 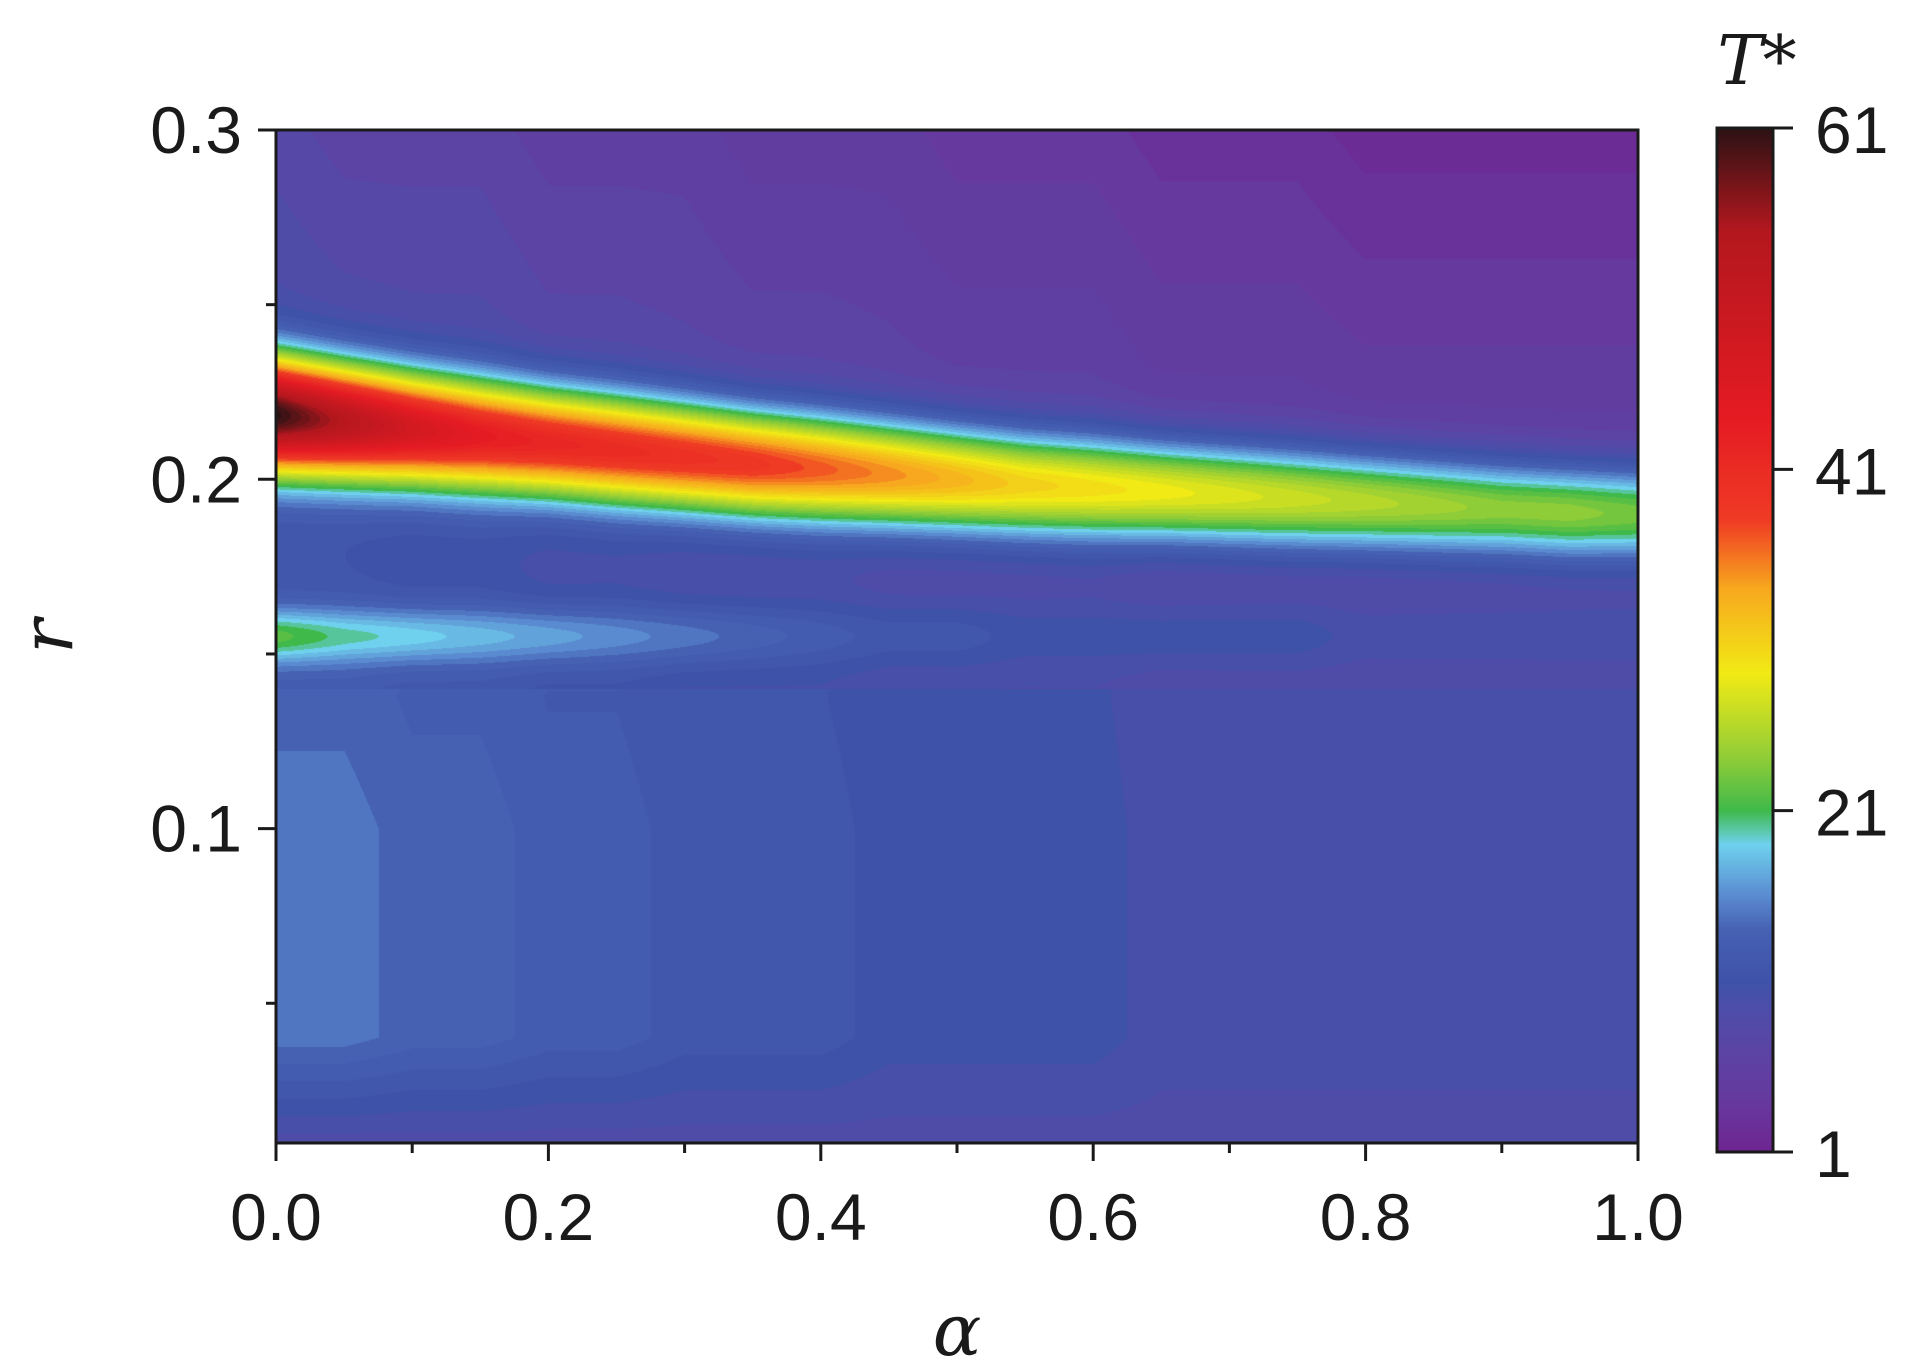 What do you see at coordinates (957, 1198) in the screenshot?
I see `x-axis: 0.0 0.2 0.4 0.6 0.8 1.0` at bounding box center [957, 1198].